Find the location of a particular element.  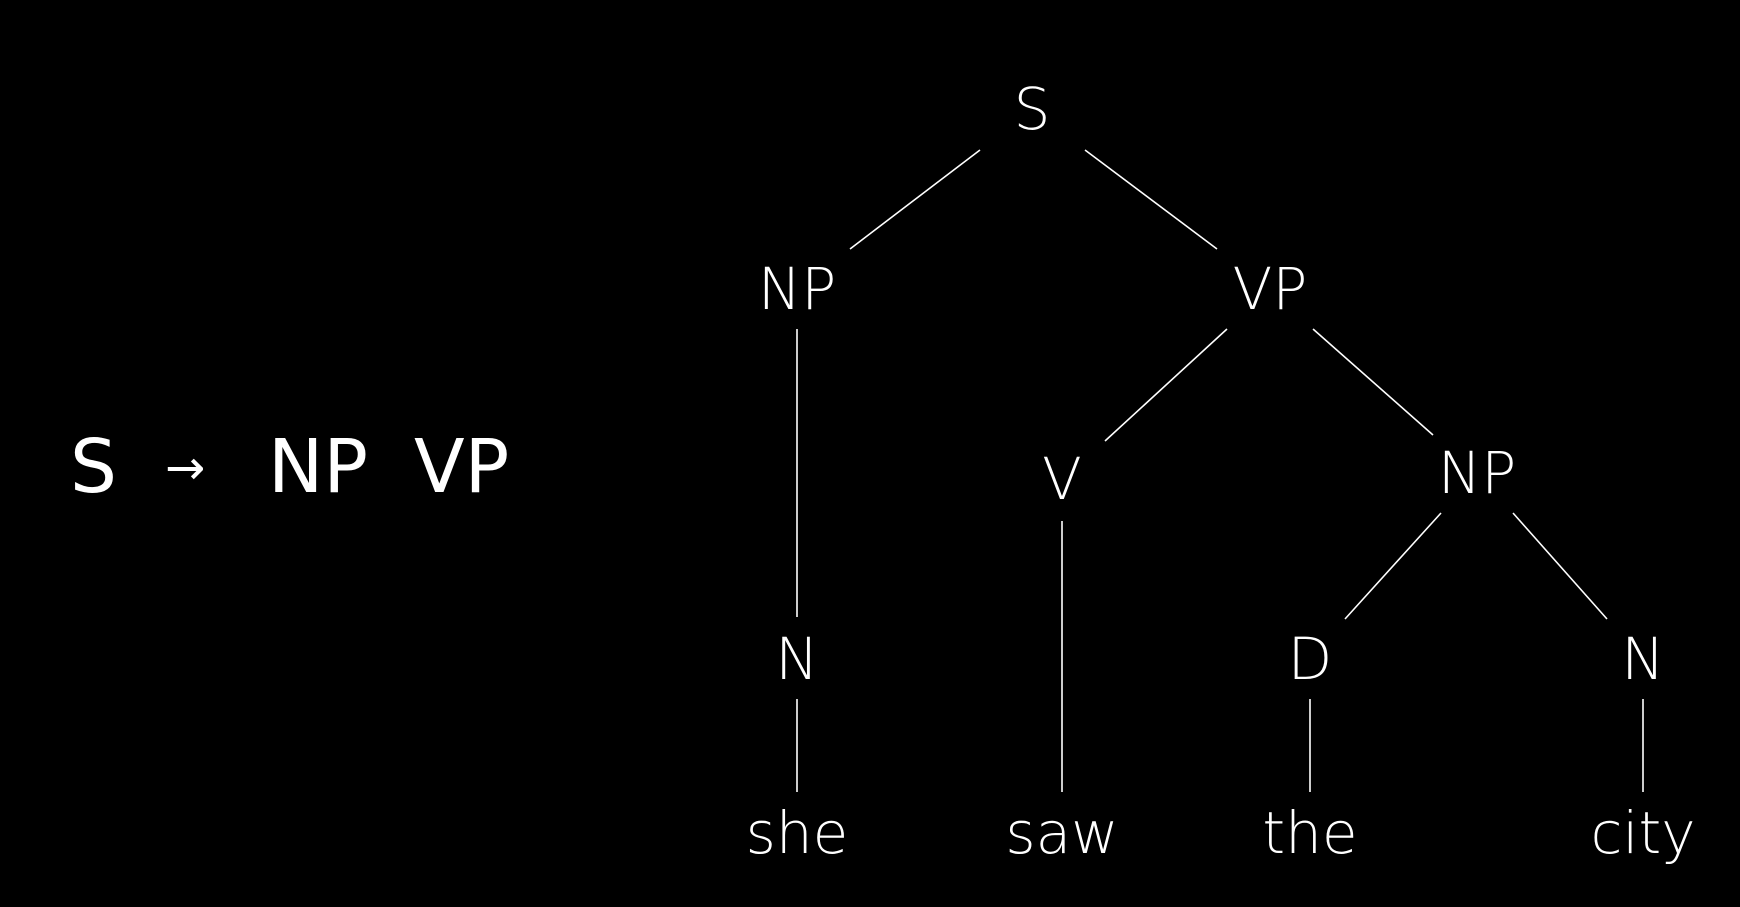

node-n2: N is located at coordinates (1642, 659).